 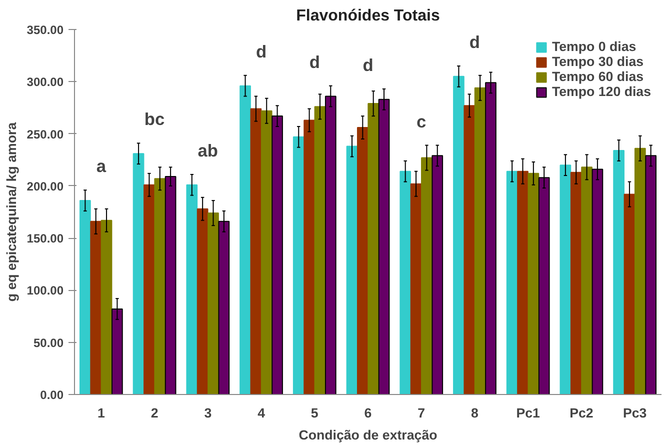 What do you see at coordinates (45, 134) in the screenshot?
I see `y-tick-label: 250.00` at bounding box center [45, 134].